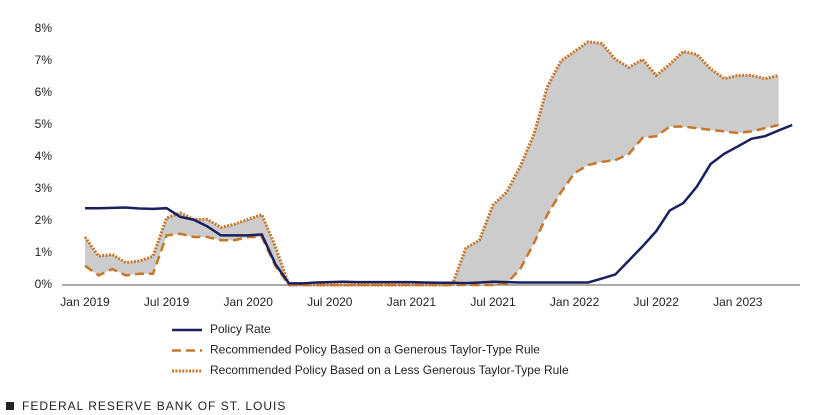  What do you see at coordinates (412, 302) in the screenshot?
I see `x-tick-label: Jan 2021` at bounding box center [412, 302].